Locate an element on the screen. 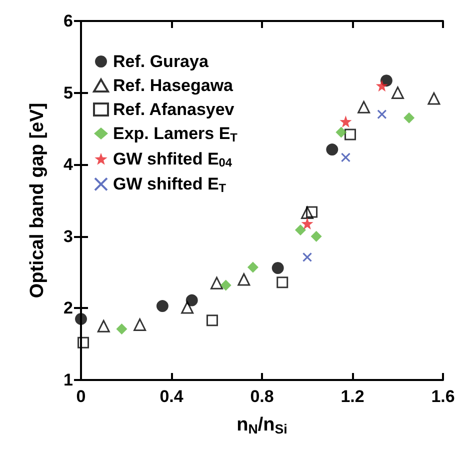 This screenshot has width=471, height=452. legend-label: Ref. Guraya is located at coordinates (161, 61).